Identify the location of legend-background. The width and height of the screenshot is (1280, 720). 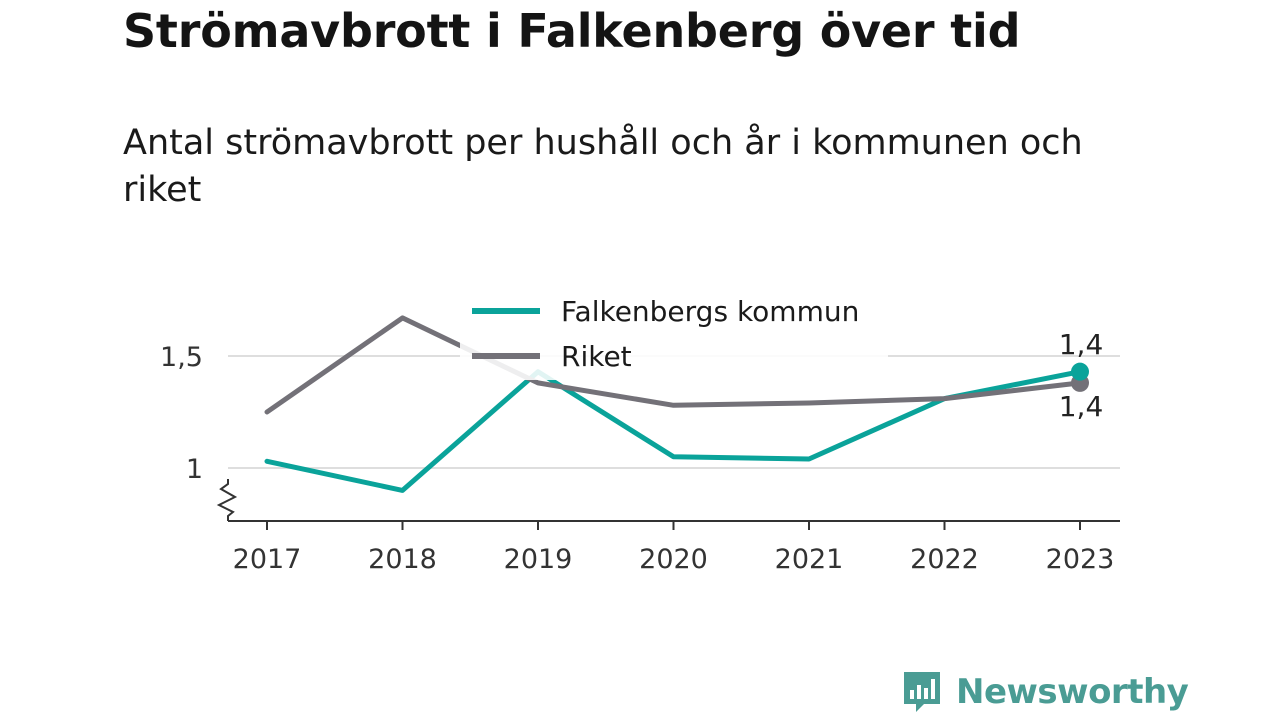
(674, 334).